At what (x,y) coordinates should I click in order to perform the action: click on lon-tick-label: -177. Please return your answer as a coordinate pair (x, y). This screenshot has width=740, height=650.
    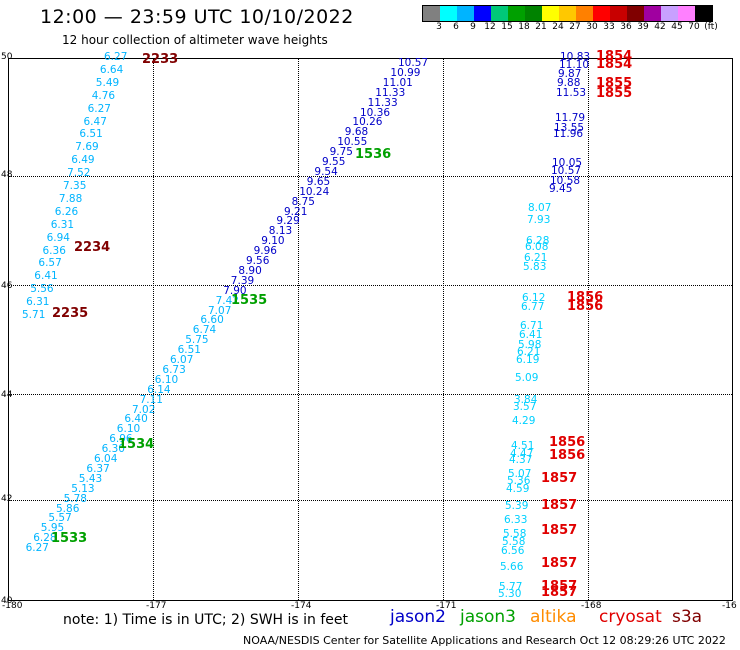
    Looking at the image, I should click on (156, 606).